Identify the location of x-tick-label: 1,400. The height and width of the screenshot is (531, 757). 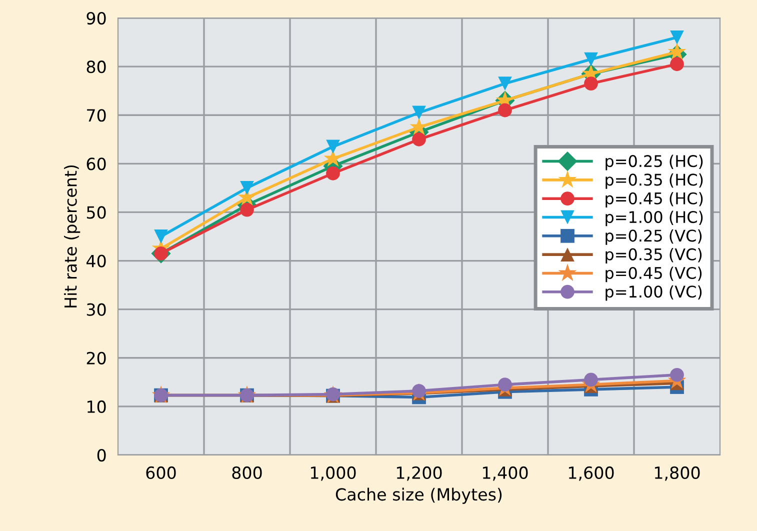
(505, 473).